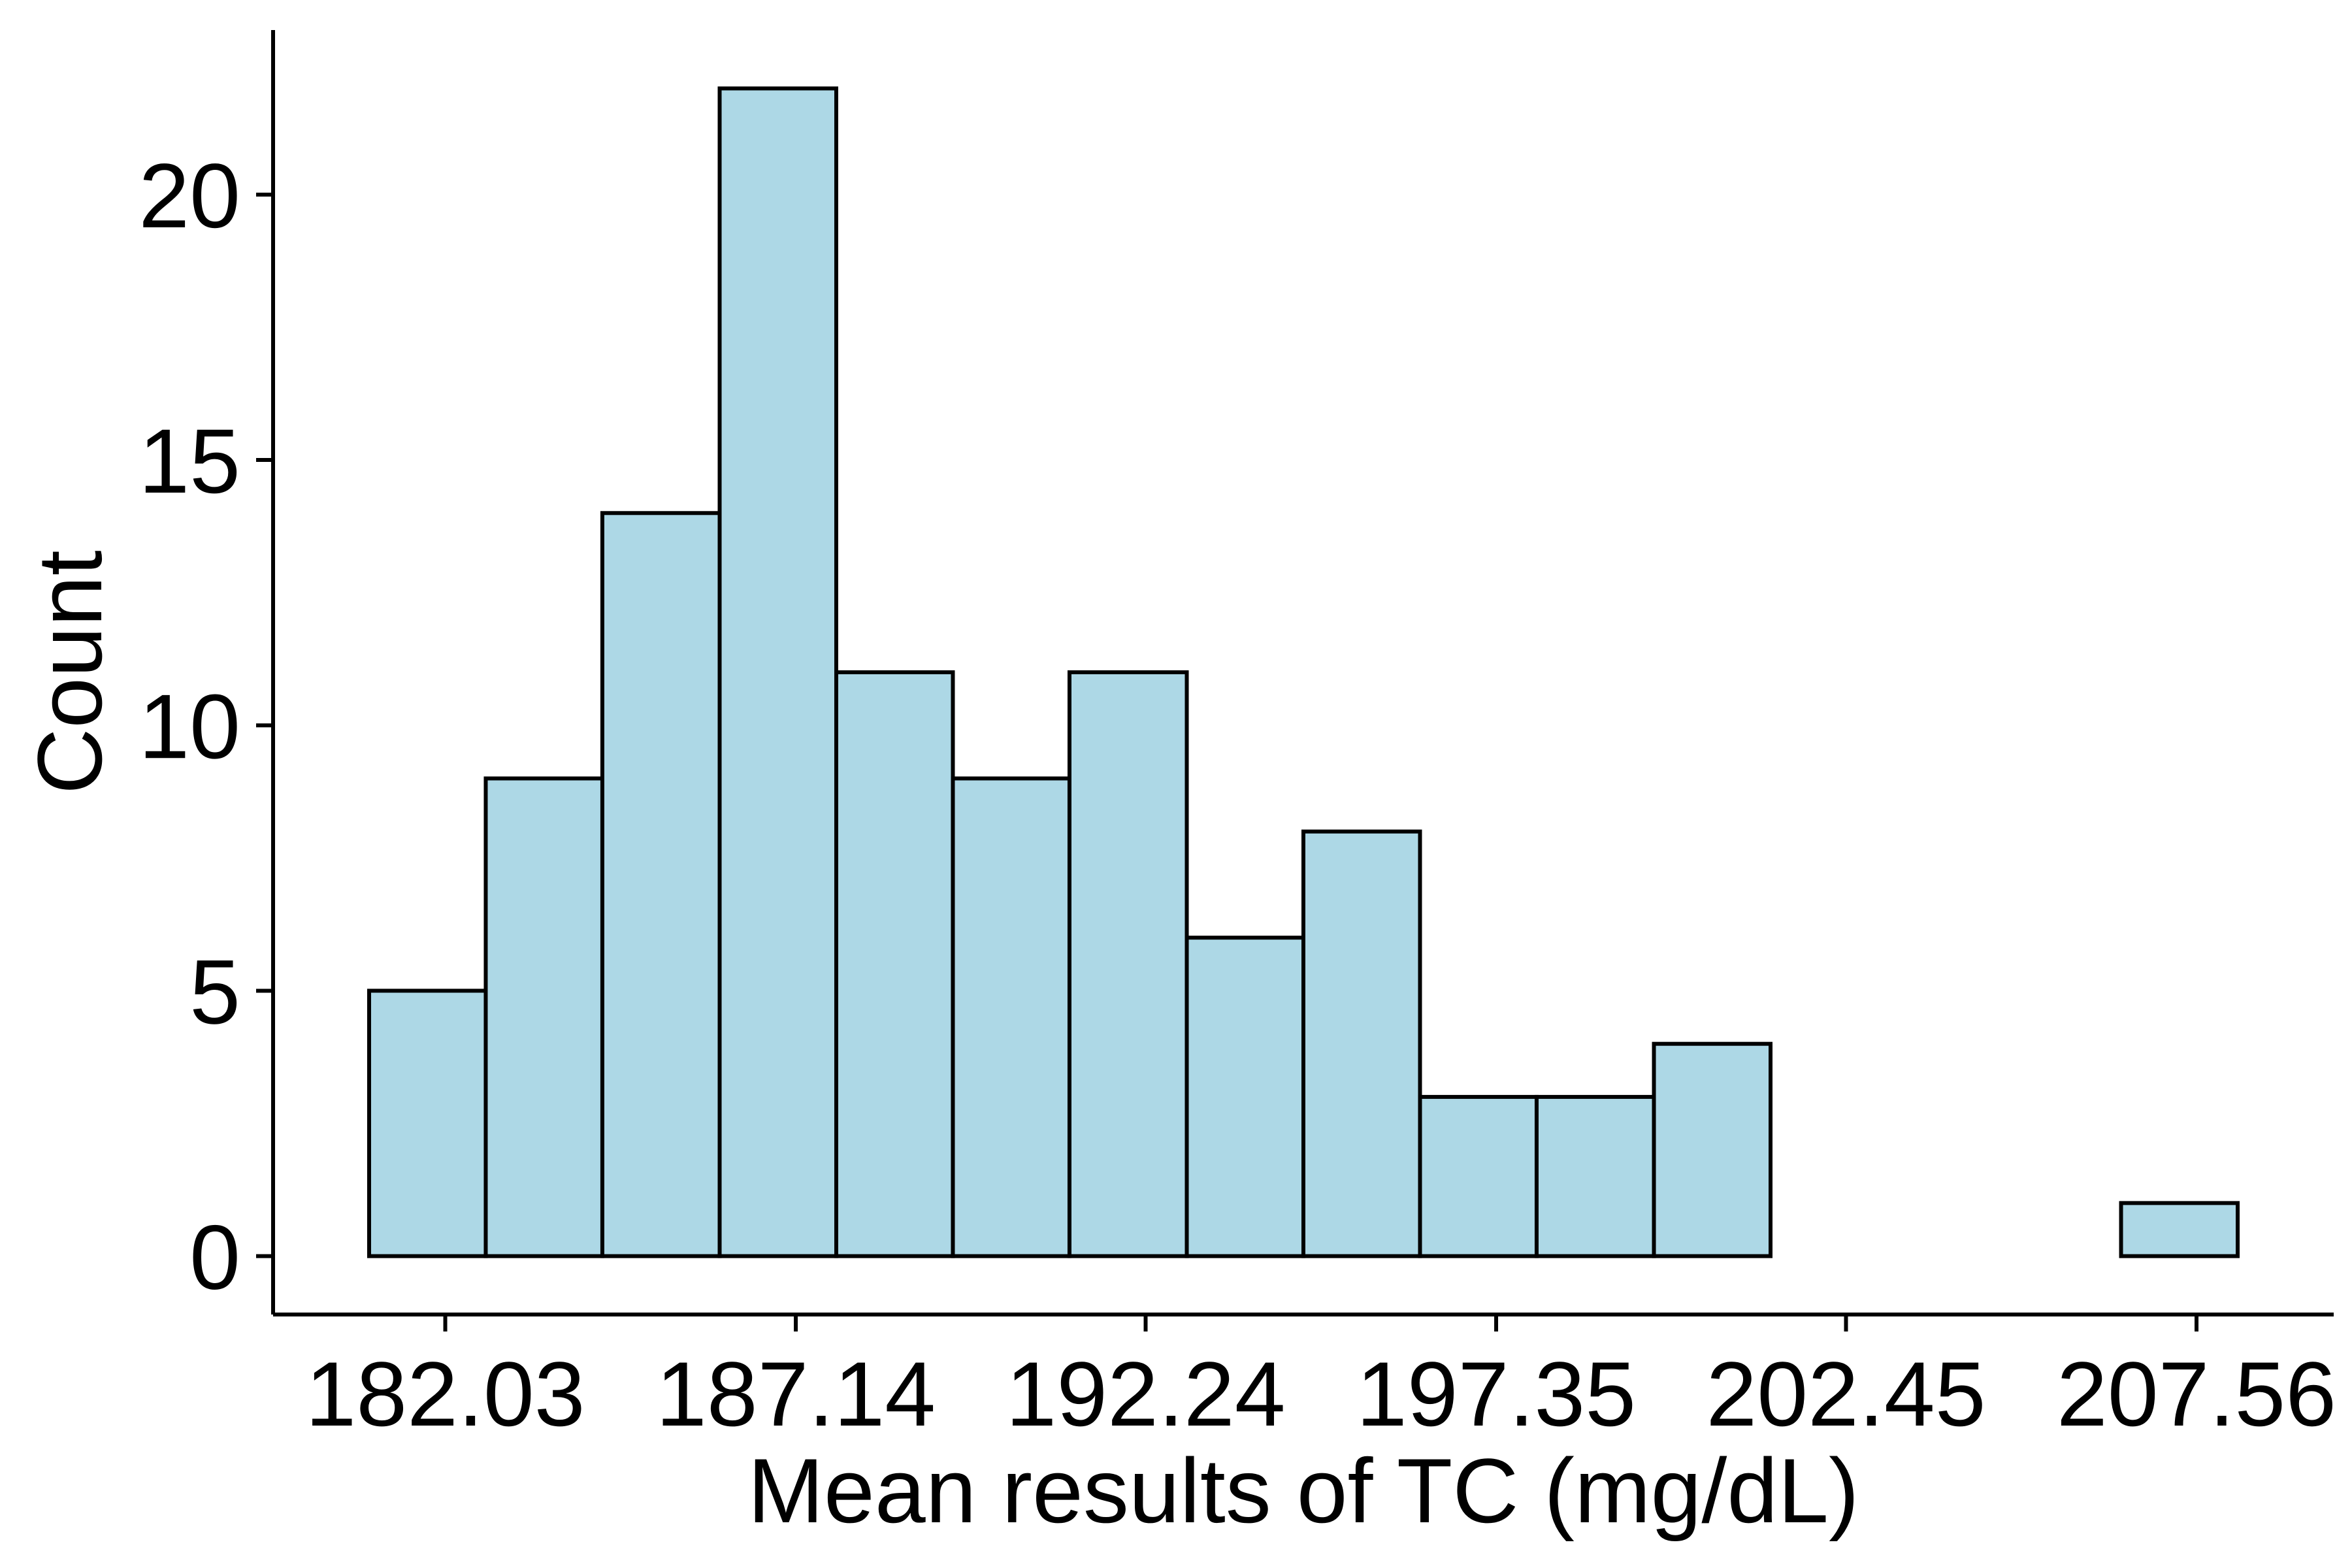 Image resolution: width=2352 pixels, height=1568 pixels. I want to click on y-axis-title: Count, so click(69, 672).